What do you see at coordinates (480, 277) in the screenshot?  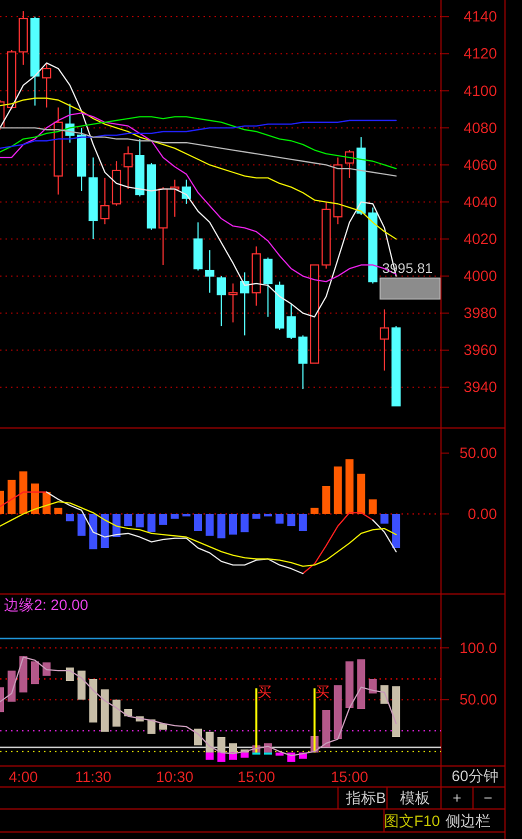 I see `y-tick-label: 4000` at bounding box center [480, 277].